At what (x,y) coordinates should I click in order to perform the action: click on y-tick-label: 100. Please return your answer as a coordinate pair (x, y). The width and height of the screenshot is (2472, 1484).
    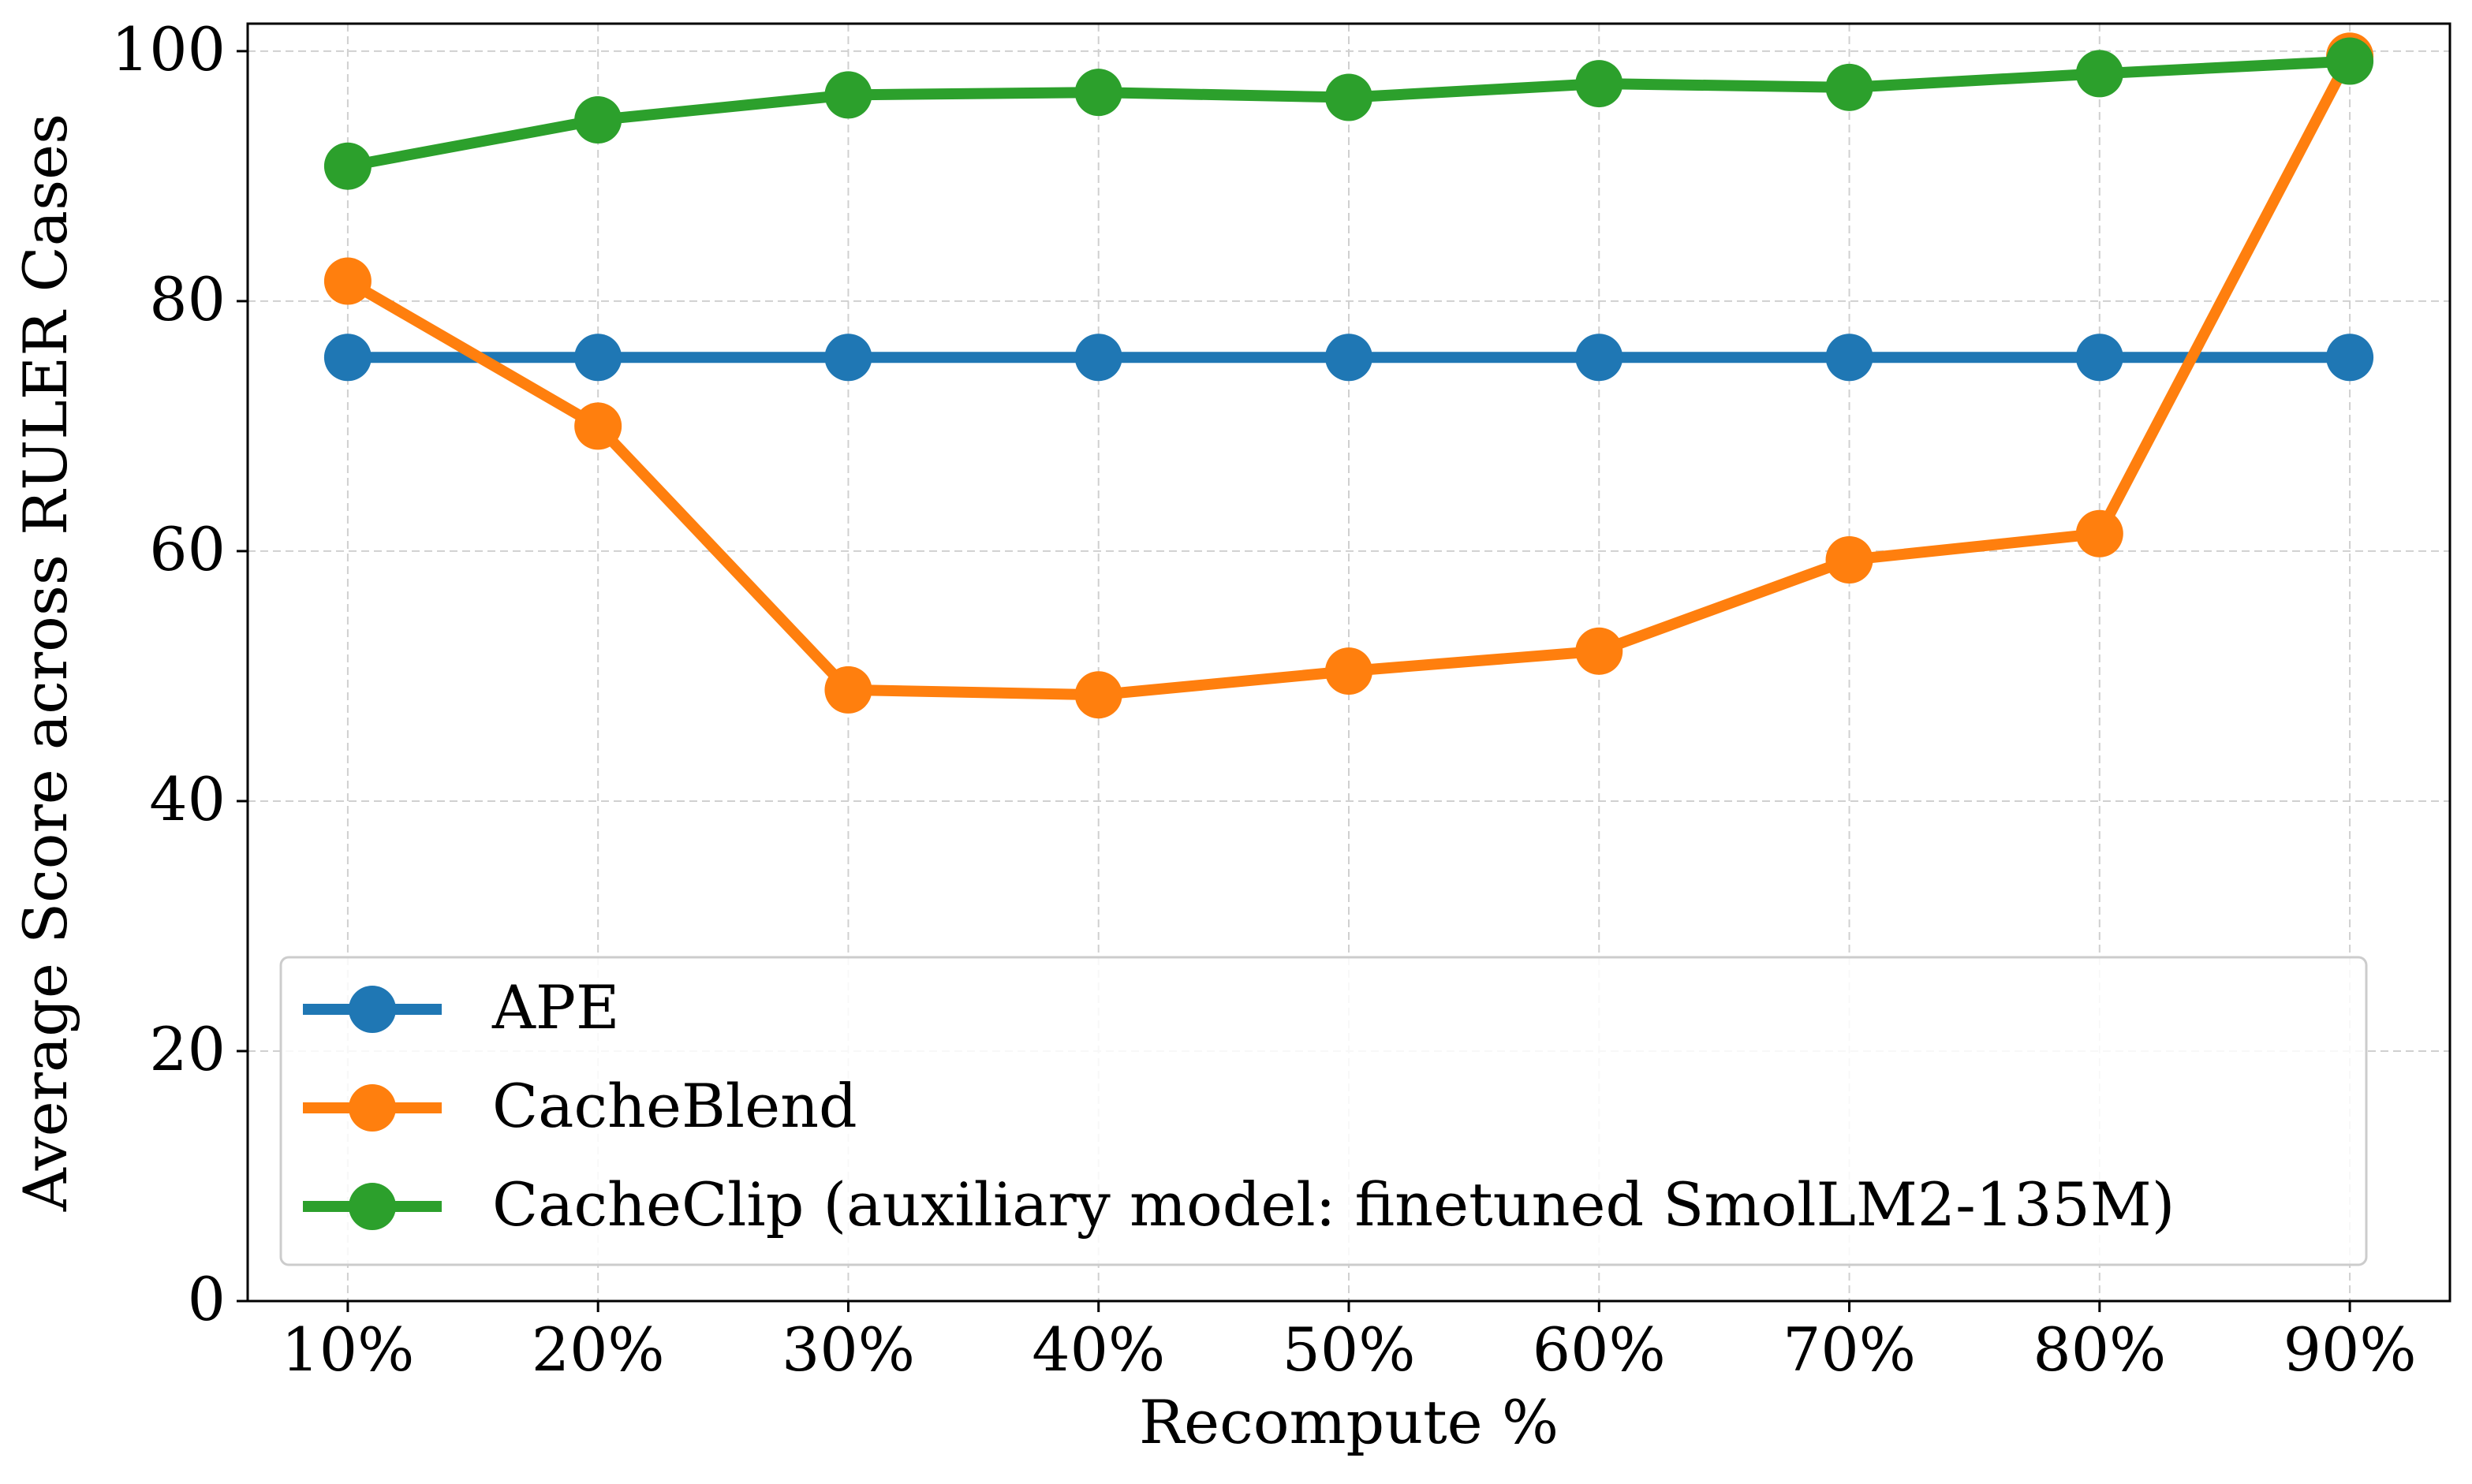
    Looking at the image, I should click on (169, 49).